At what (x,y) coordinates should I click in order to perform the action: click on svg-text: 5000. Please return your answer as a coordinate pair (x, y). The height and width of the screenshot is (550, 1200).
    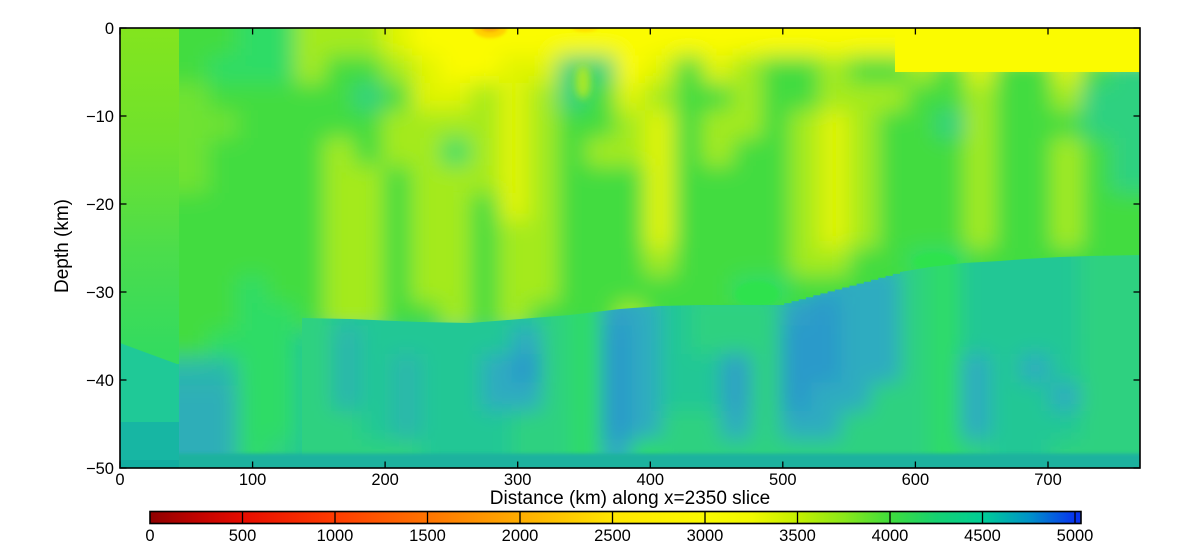
    Looking at the image, I should click on (1075, 536).